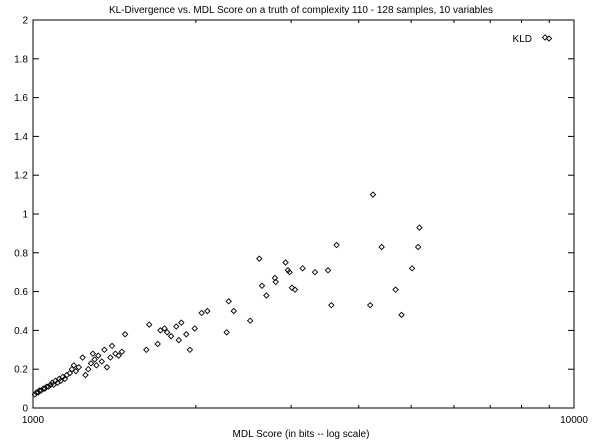  I want to click on y-tick-label: 1.2, so click(21, 176).